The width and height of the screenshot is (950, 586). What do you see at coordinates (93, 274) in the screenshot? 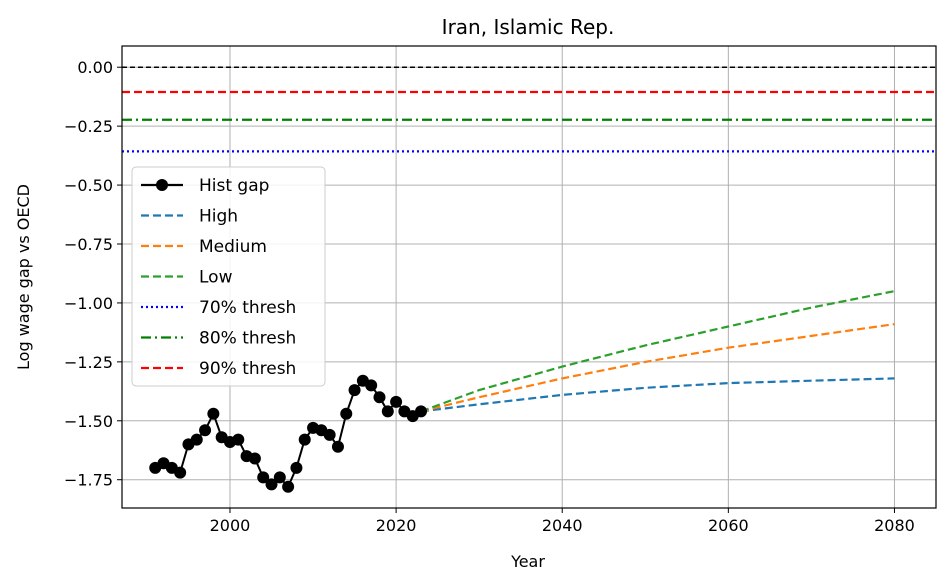
I see `y-axis: 0.00 −0.25 −0.50 −0.75 −1.00 −1.25 −1.50 −1.75` at bounding box center [93, 274].